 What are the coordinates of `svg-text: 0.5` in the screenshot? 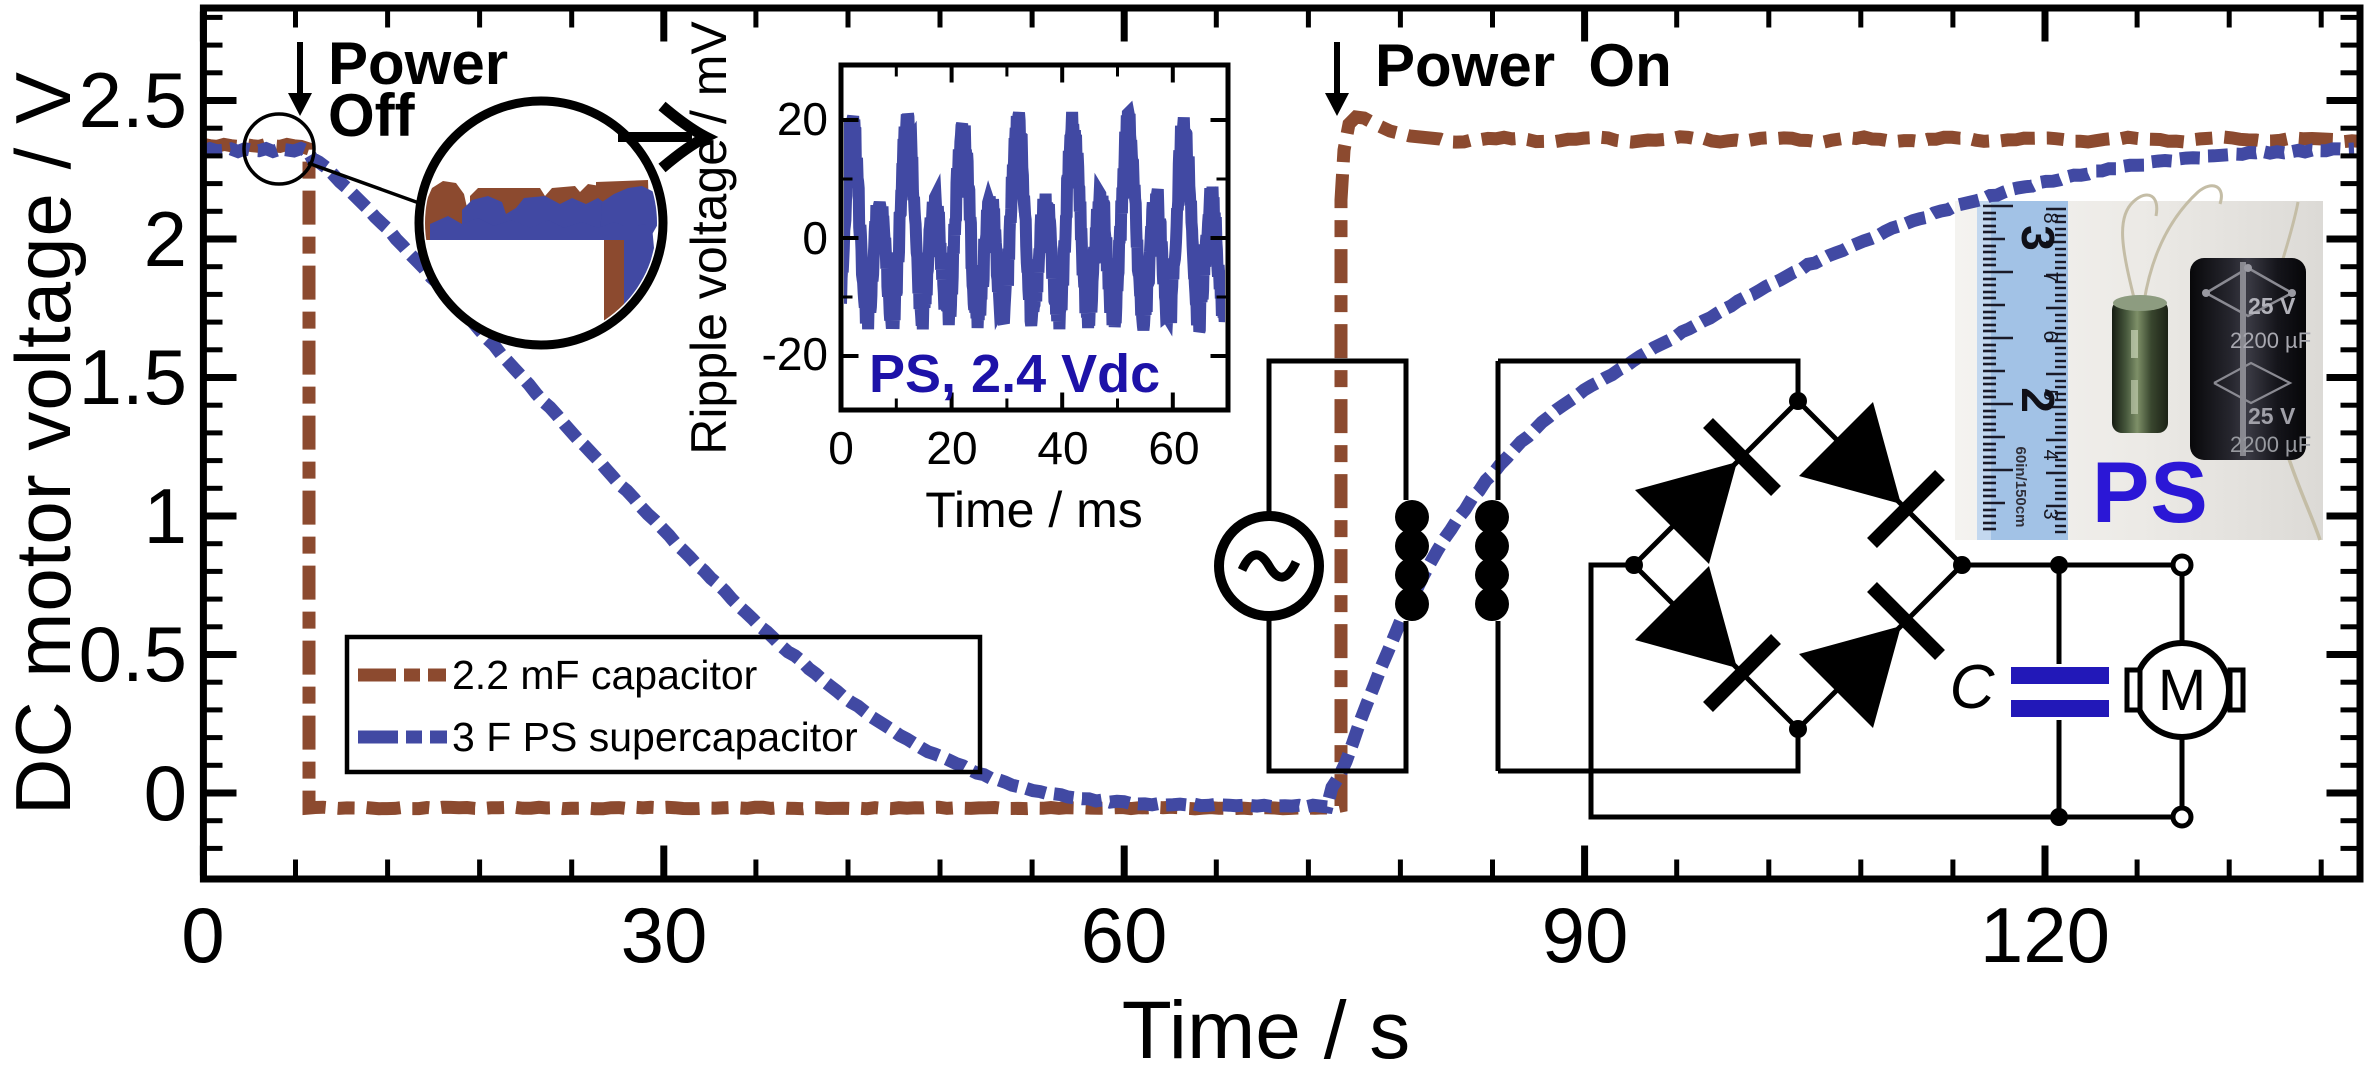 It's located at (133, 654).